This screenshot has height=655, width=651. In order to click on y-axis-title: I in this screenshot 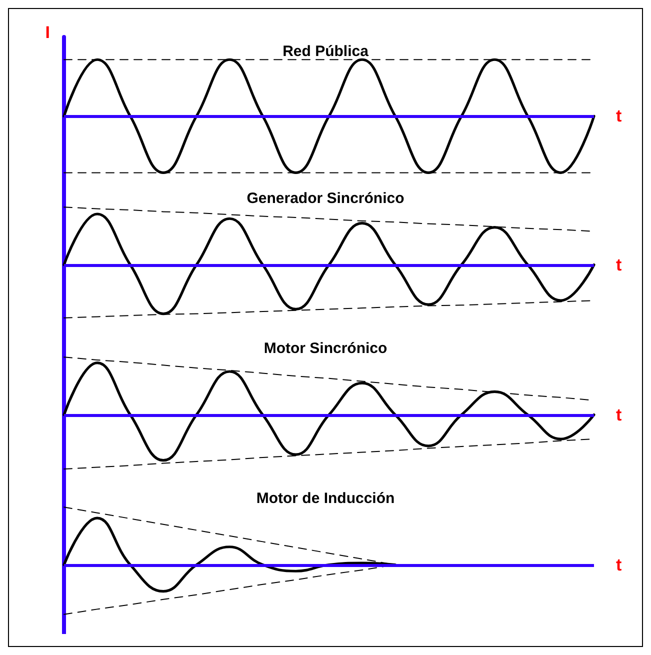, I will do `click(47, 32)`.